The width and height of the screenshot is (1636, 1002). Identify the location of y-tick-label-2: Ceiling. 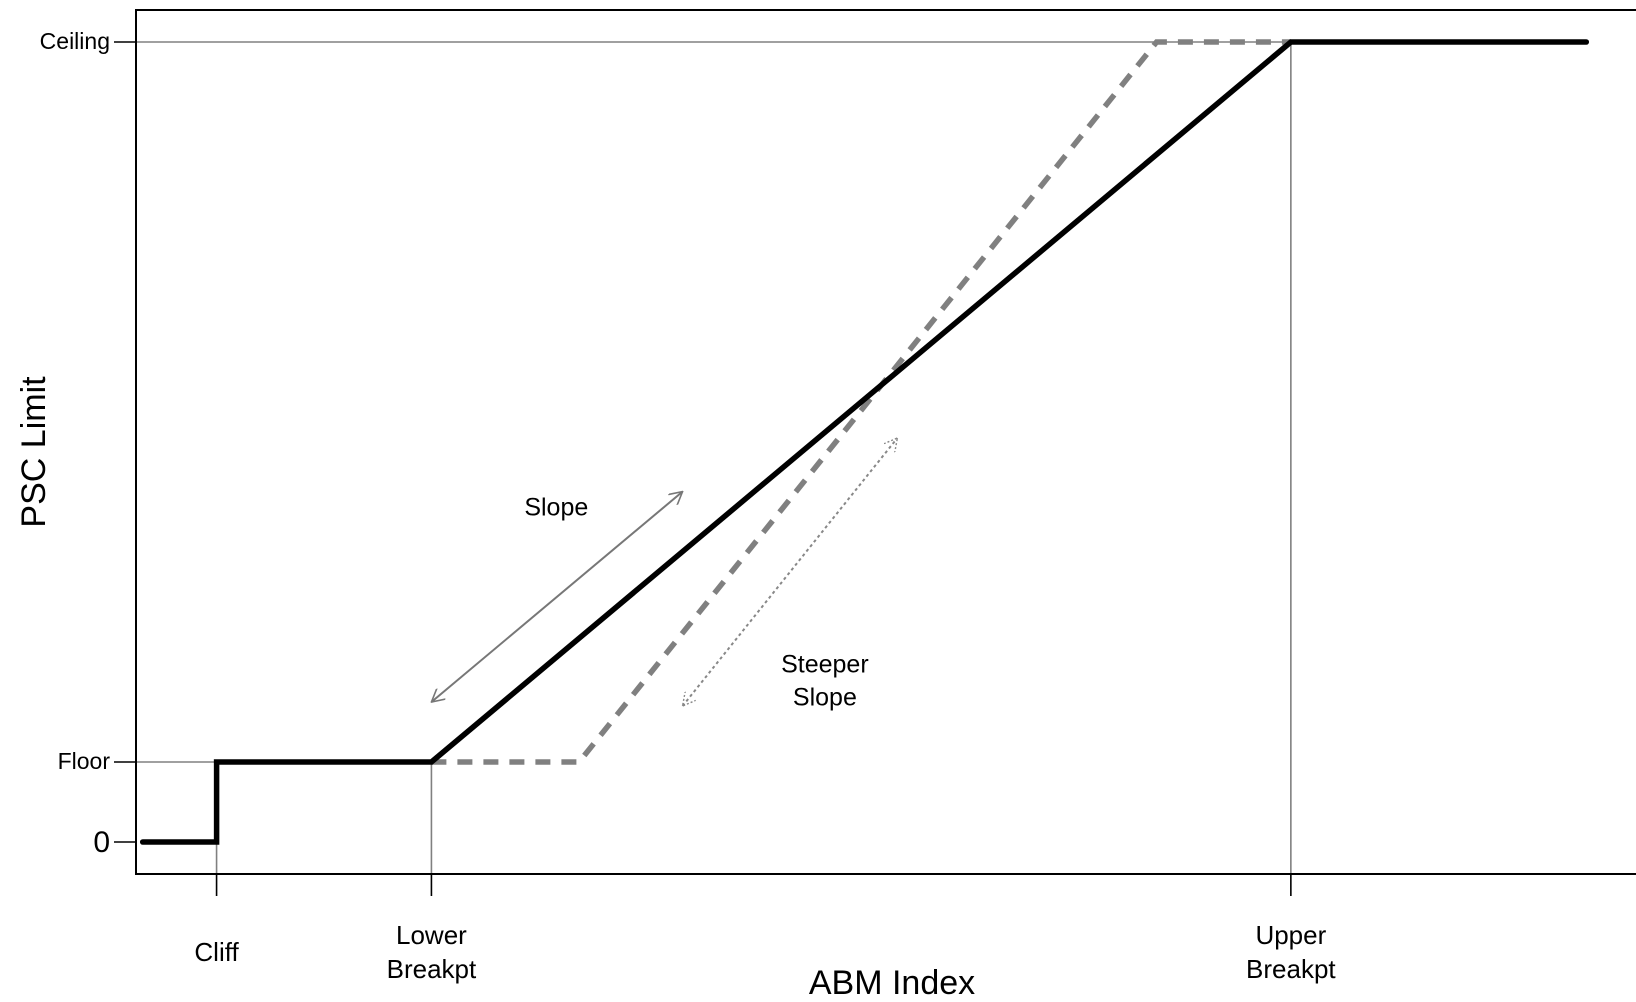
(75, 41).